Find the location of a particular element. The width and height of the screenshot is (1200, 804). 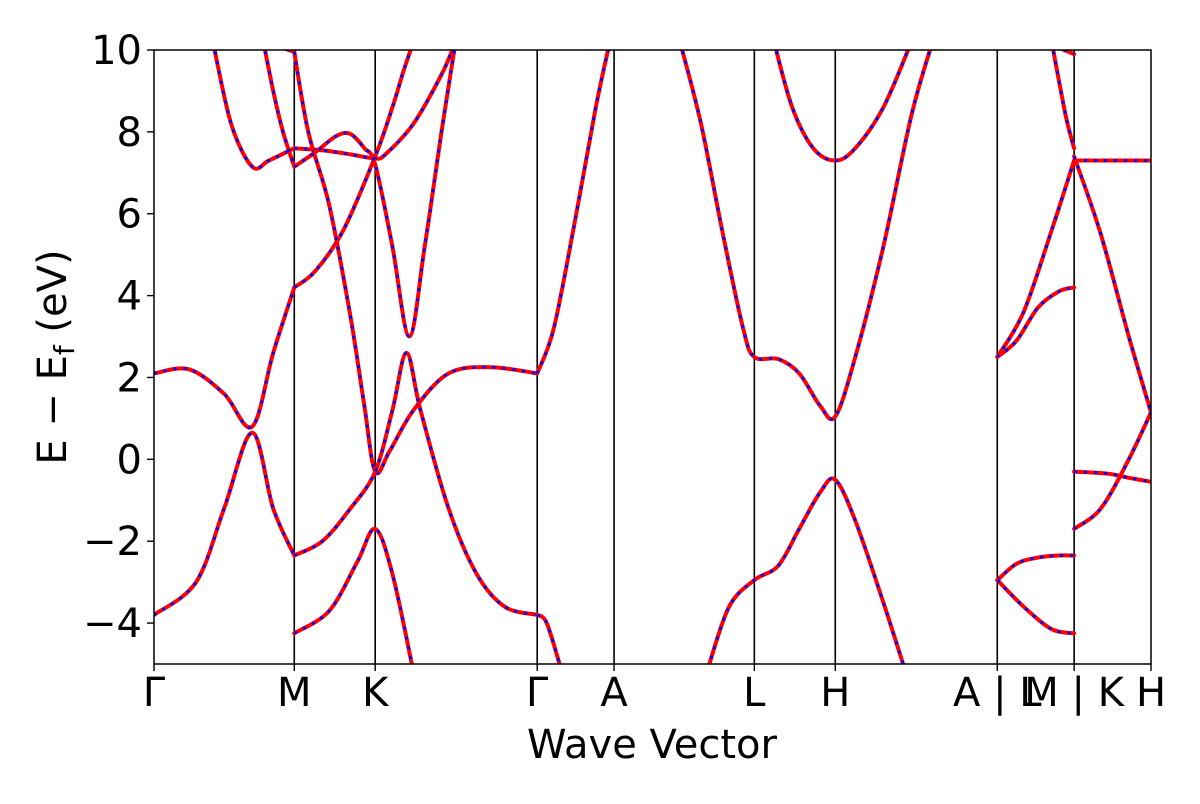

y-tick-label-1: −2 is located at coordinates (112, 542).